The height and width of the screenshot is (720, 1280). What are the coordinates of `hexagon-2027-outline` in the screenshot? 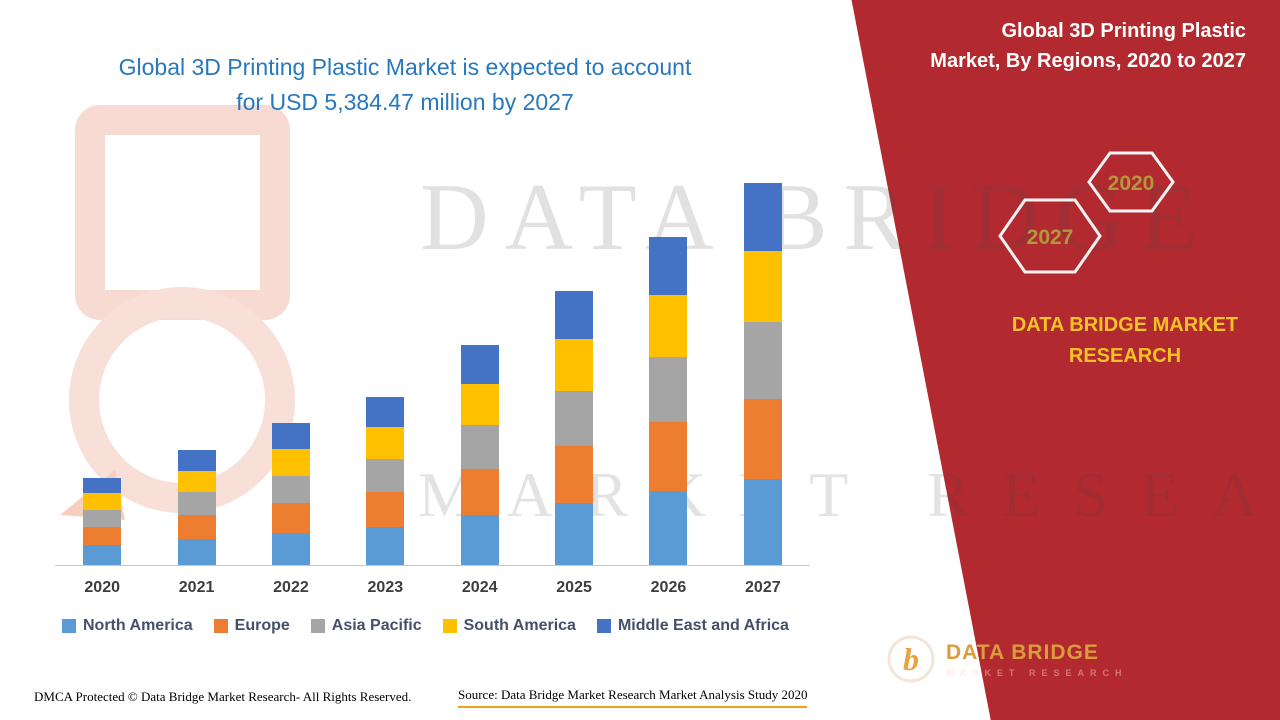 It's located at (1050, 236).